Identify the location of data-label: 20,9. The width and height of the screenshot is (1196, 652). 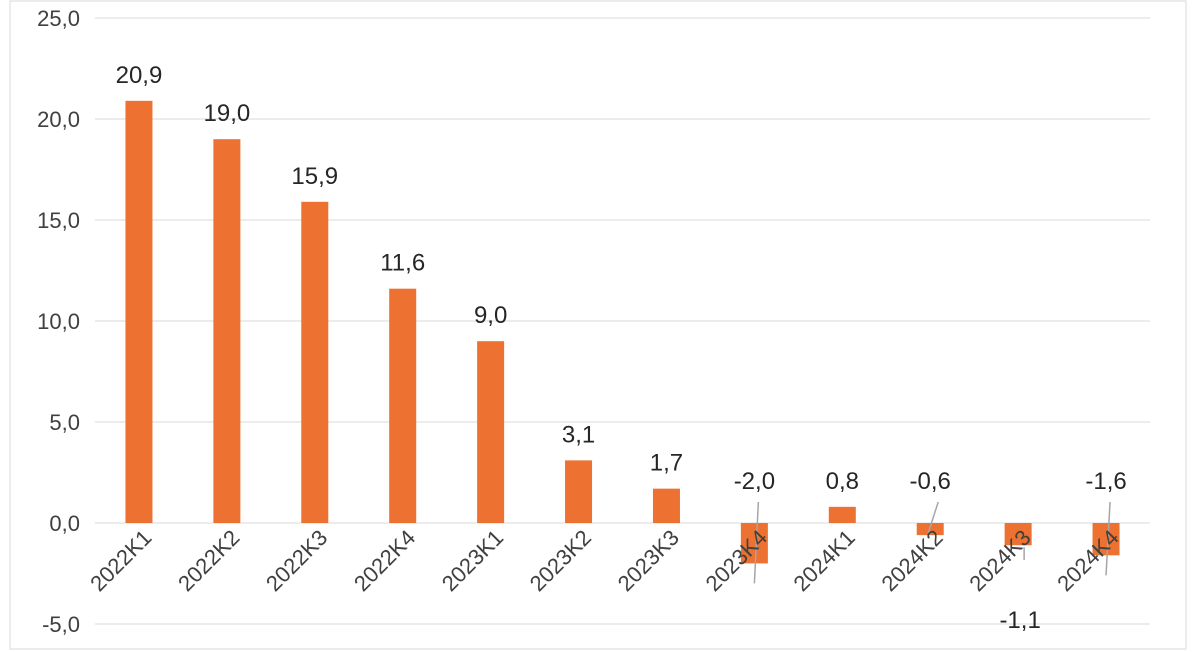
(139, 75).